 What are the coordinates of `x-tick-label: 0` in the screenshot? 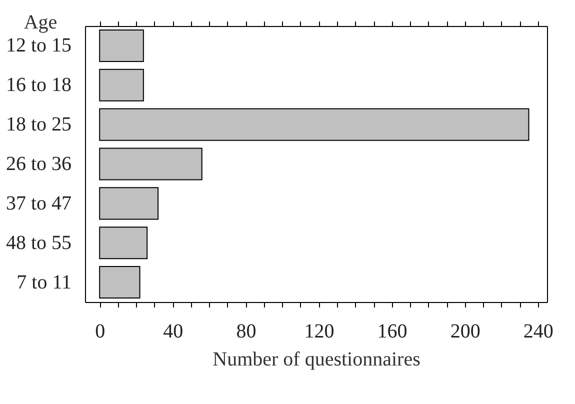 It's located at (100, 331).